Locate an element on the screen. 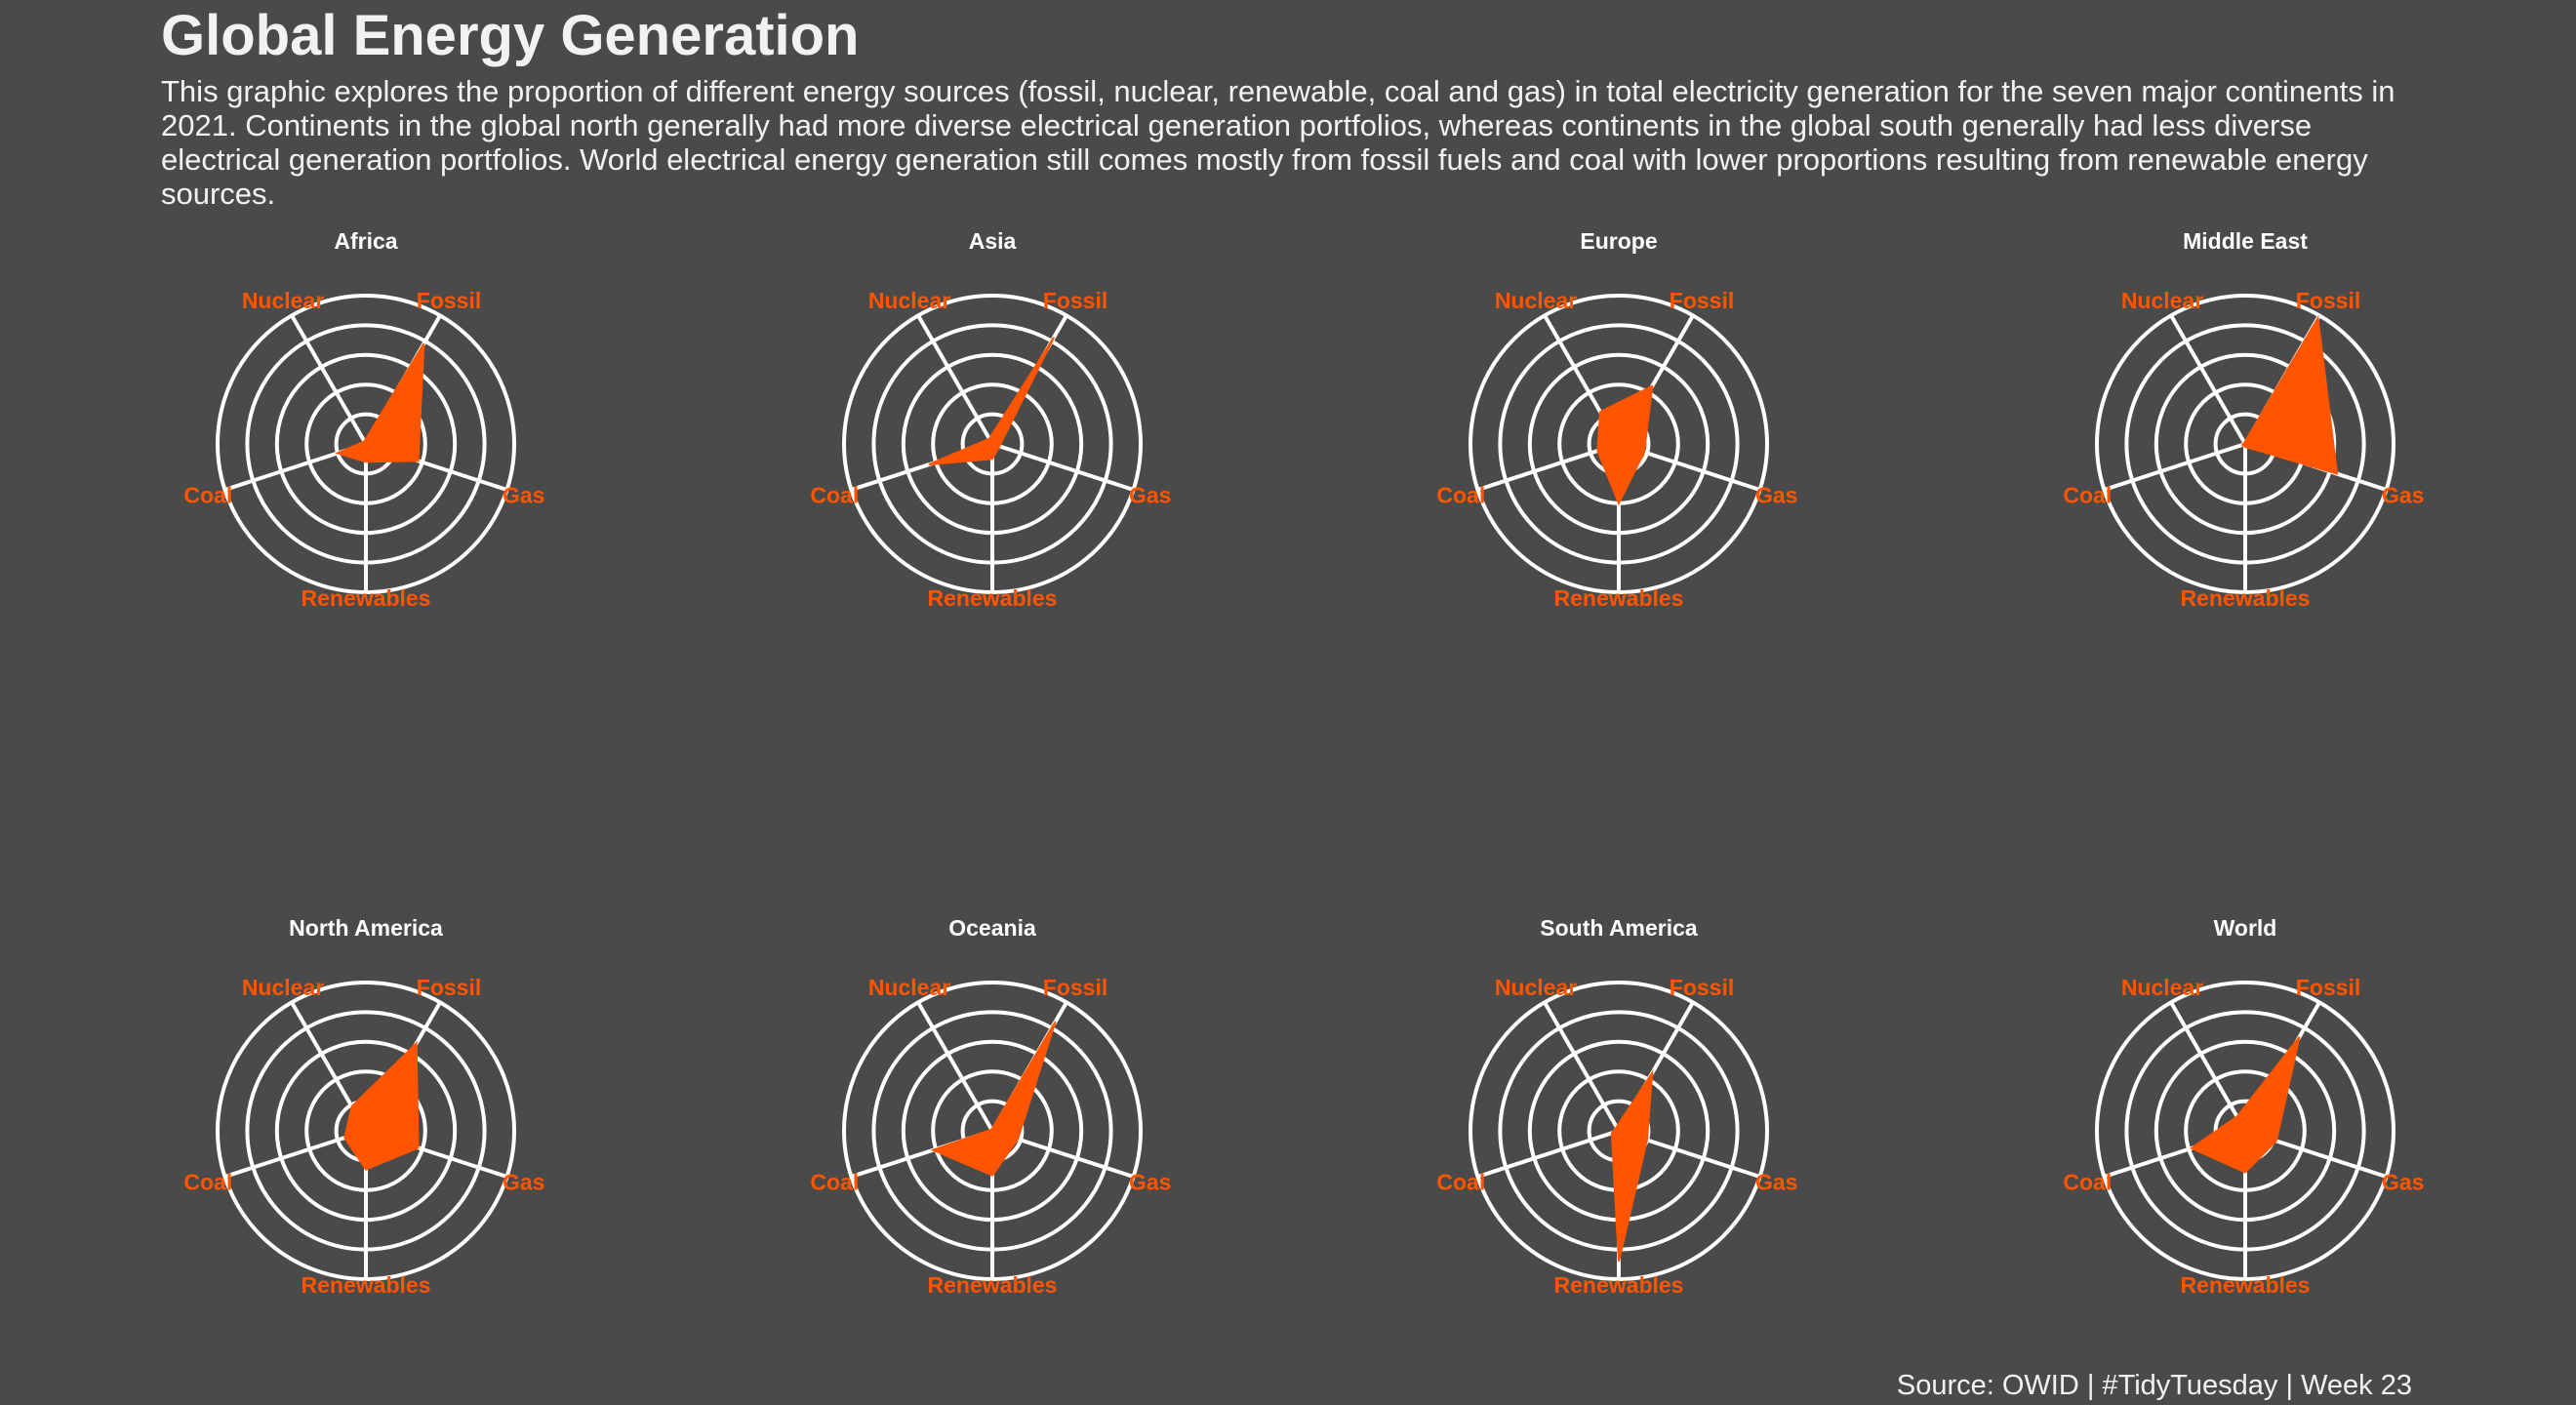 This screenshot has height=1405, width=2576. radar-area-africa is located at coordinates (380, 402).